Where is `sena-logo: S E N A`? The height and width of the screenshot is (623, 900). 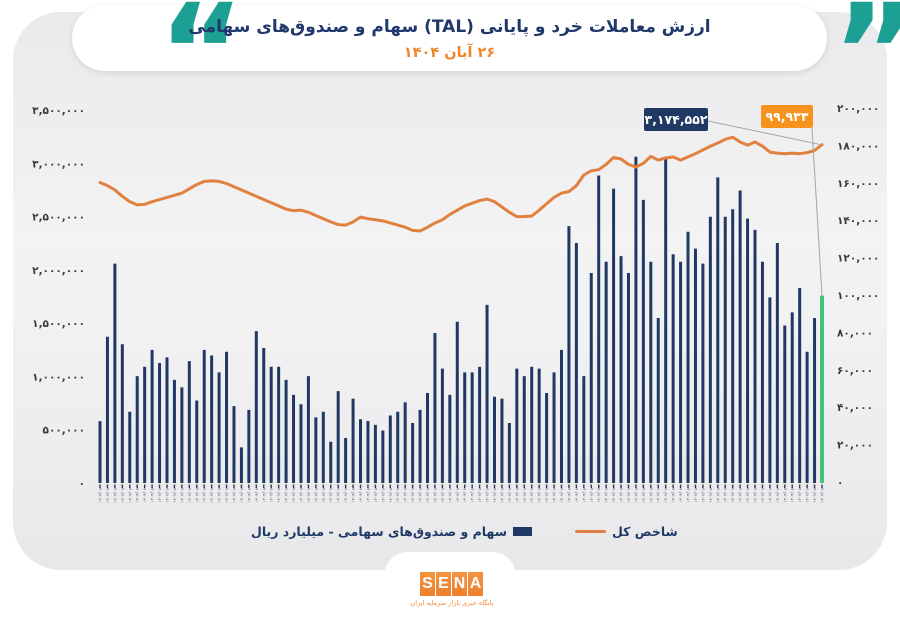 sena-logo: S E N A is located at coordinates (451, 584).